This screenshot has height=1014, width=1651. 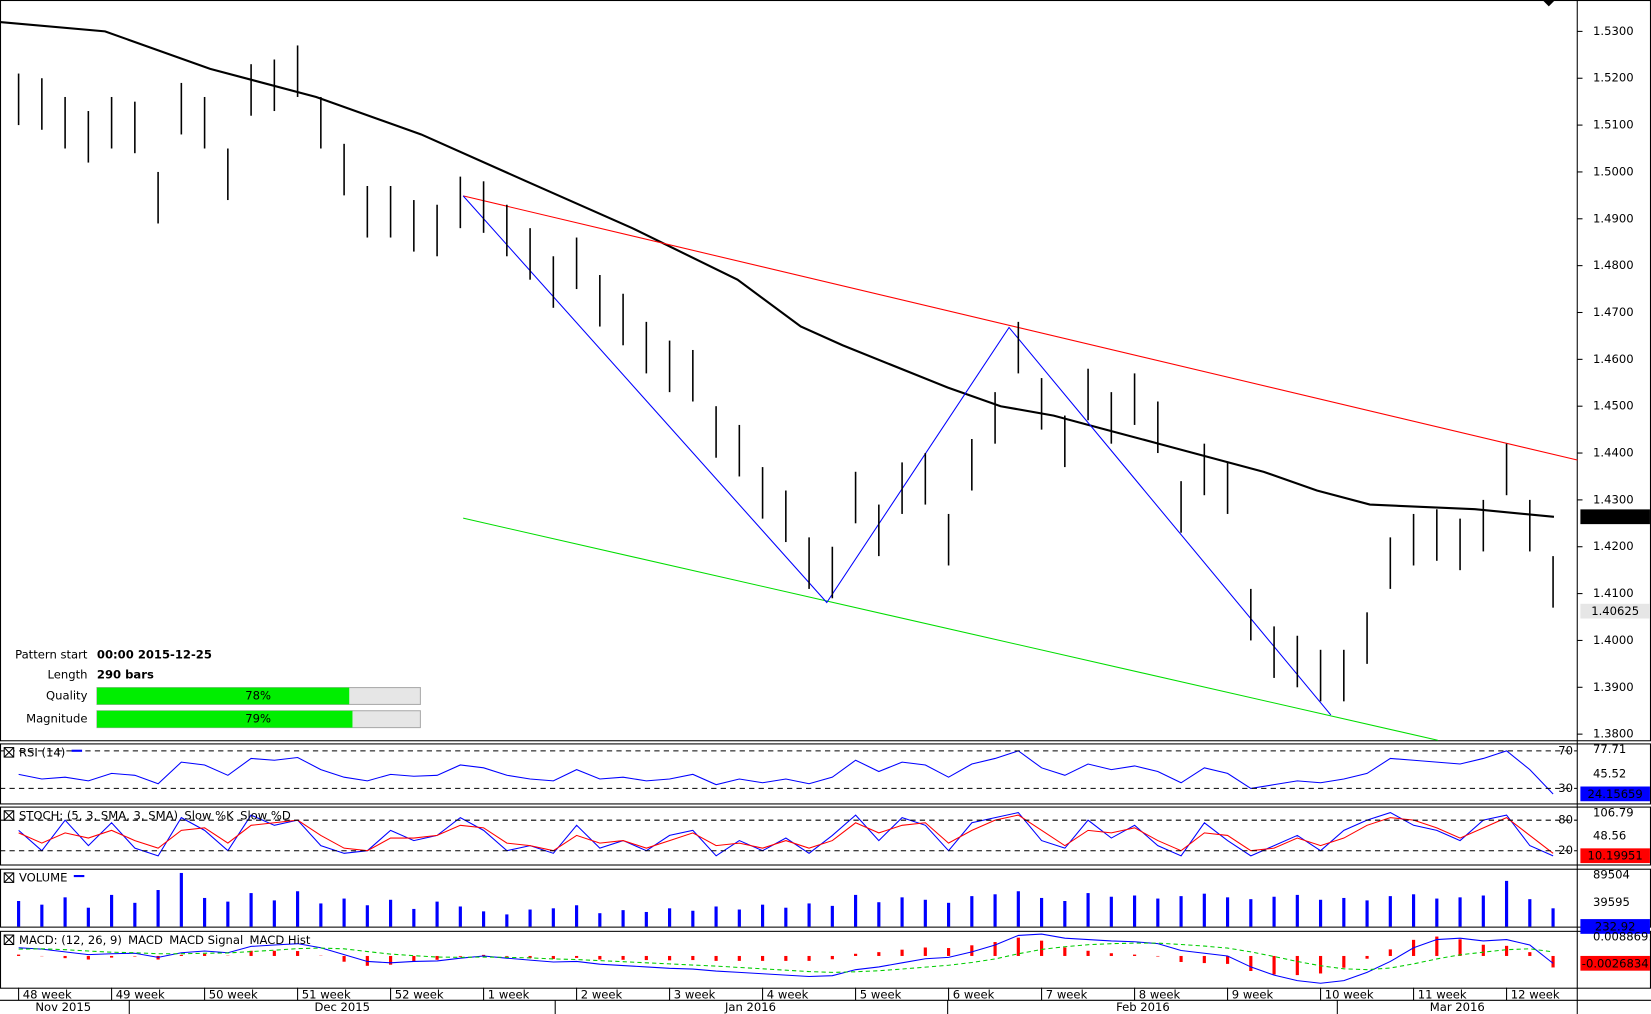 What do you see at coordinates (1613, 125) in the screenshot?
I see `y-tick-label: 1.5100` at bounding box center [1613, 125].